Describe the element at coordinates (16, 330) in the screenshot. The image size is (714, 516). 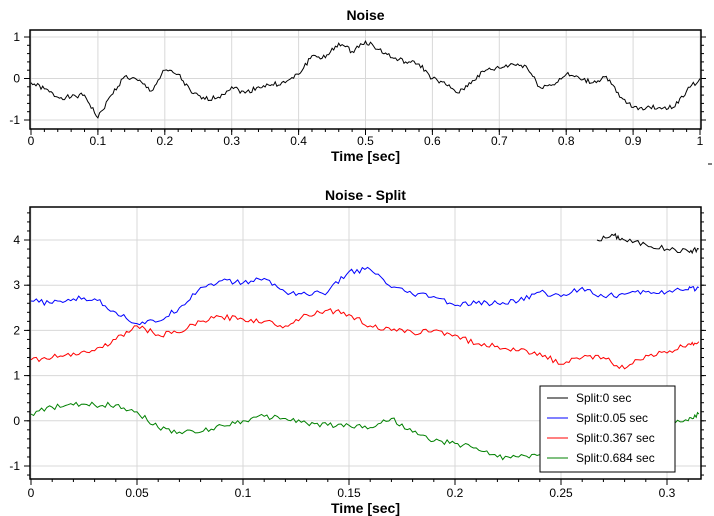
I see `y-tick-label: 2` at that location.